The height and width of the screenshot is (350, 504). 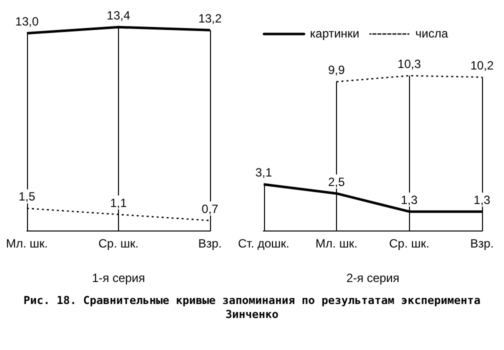 I want to click on data-label: 10,3, so click(x=410, y=63).